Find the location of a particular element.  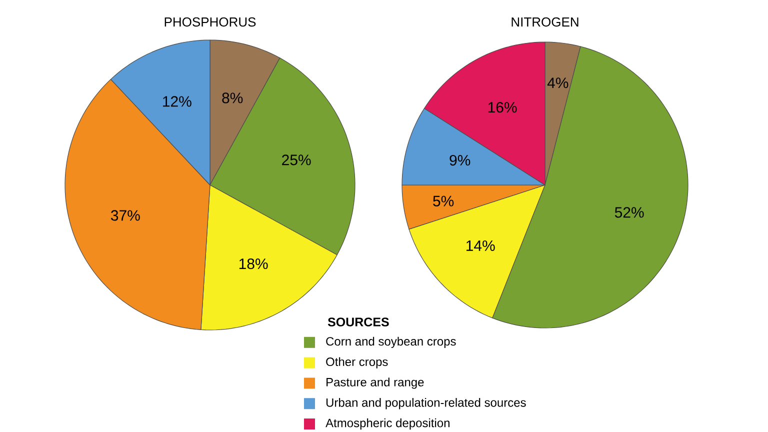

legend-label: Pasture and range is located at coordinates (375, 383).